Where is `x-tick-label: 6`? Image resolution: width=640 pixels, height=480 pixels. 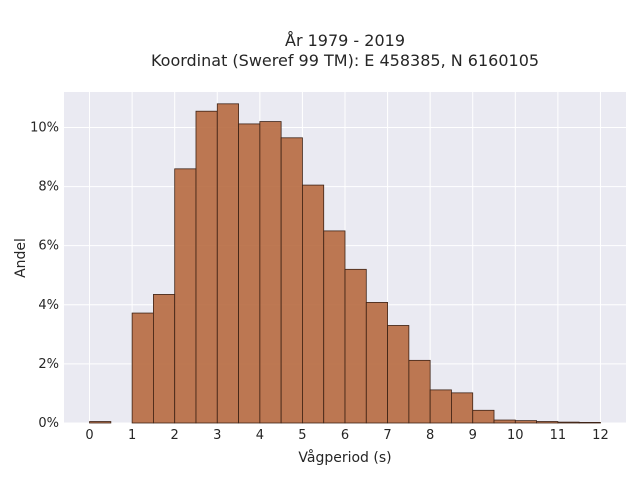 x-tick-label: 6 is located at coordinates (345, 435).